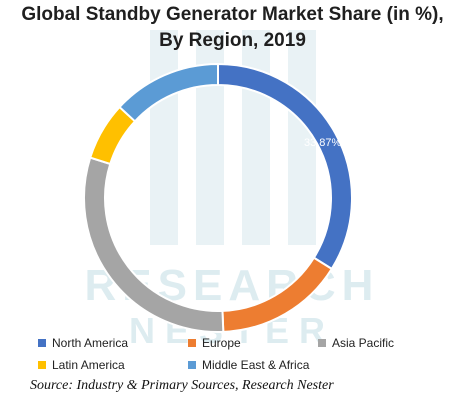 Image resolution: width=465 pixels, height=400 pixels. Describe the element at coordinates (323, 143) in the screenshot. I see `data-label-north-america: 33.87%` at that location.